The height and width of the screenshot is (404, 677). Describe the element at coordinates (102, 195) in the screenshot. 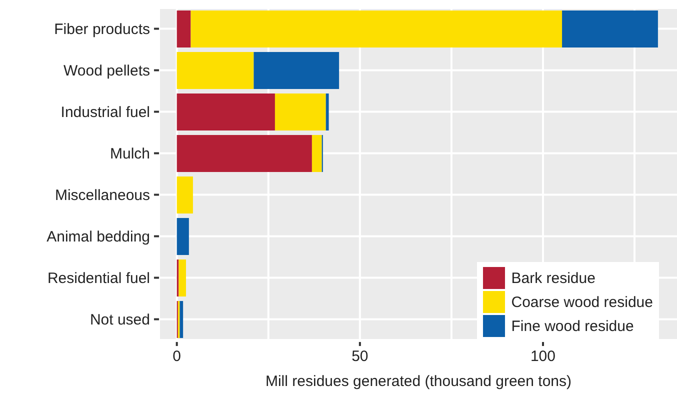

I see `y-tick-label: Miscellaneous` at that location.